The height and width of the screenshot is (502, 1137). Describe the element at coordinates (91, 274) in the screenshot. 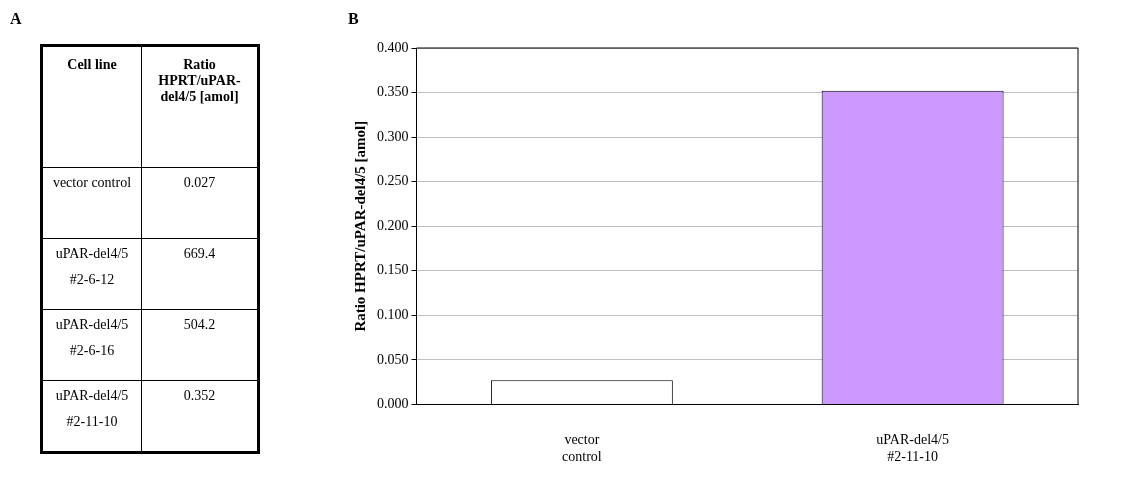

I see `category-label: uPAR-del4/5 #2-6-12` at that location.